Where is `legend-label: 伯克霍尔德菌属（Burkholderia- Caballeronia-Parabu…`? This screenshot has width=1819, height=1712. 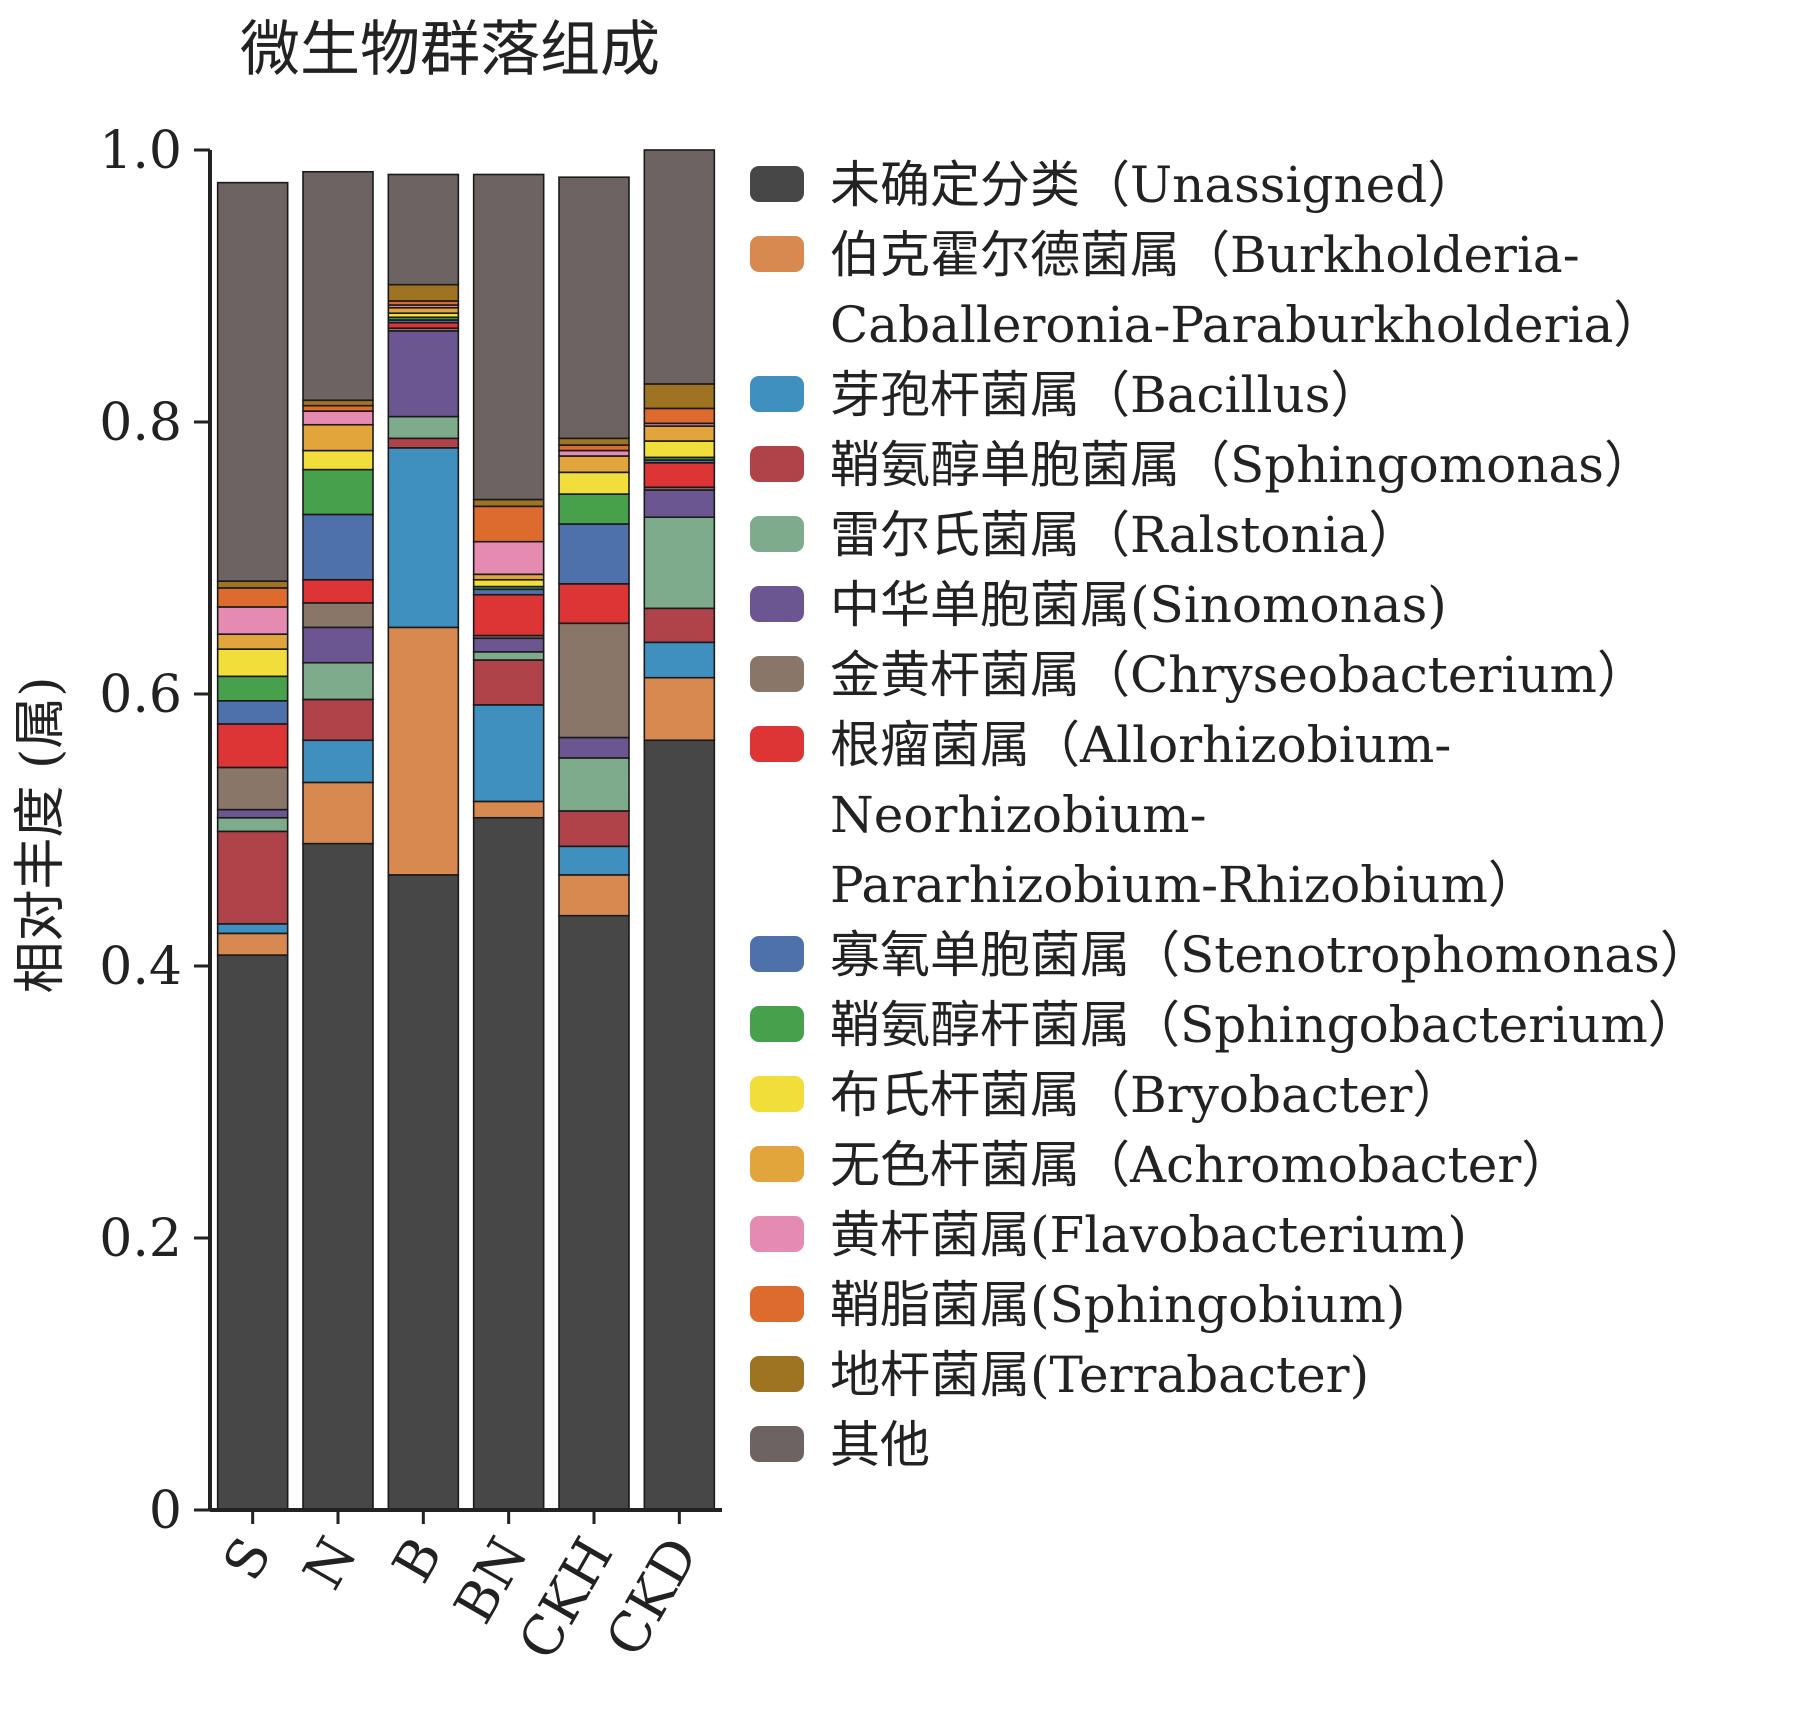
legend-label: 伯克霍尔德菌属（Burkholderia- Caballeronia-Parabu… is located at coordinates (1246, 290).